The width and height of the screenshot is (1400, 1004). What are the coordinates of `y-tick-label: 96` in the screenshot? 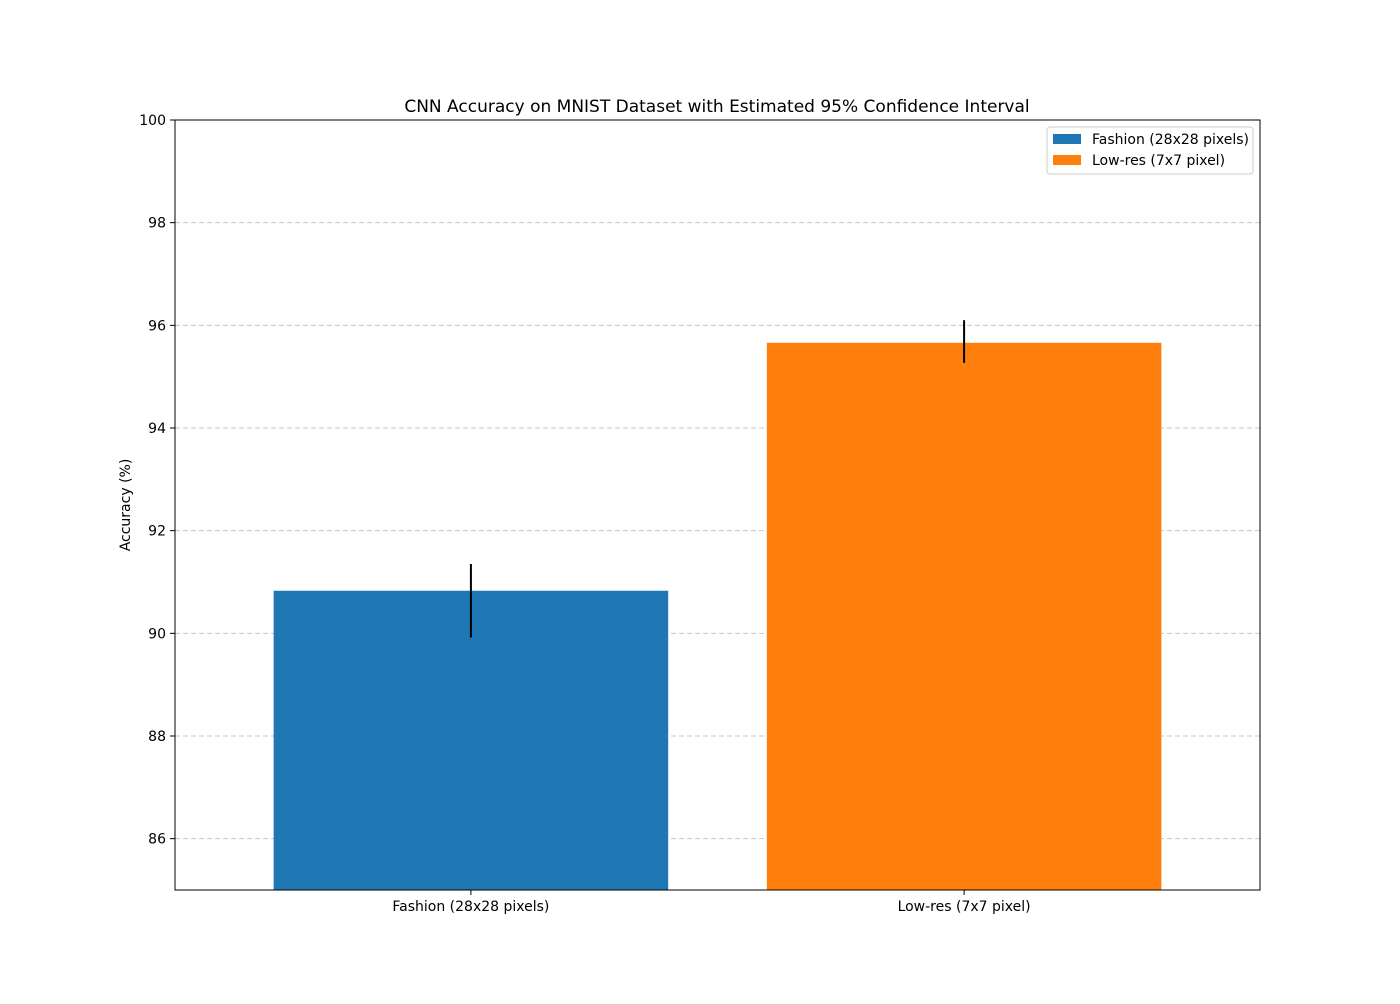 It's located at (157, 326).